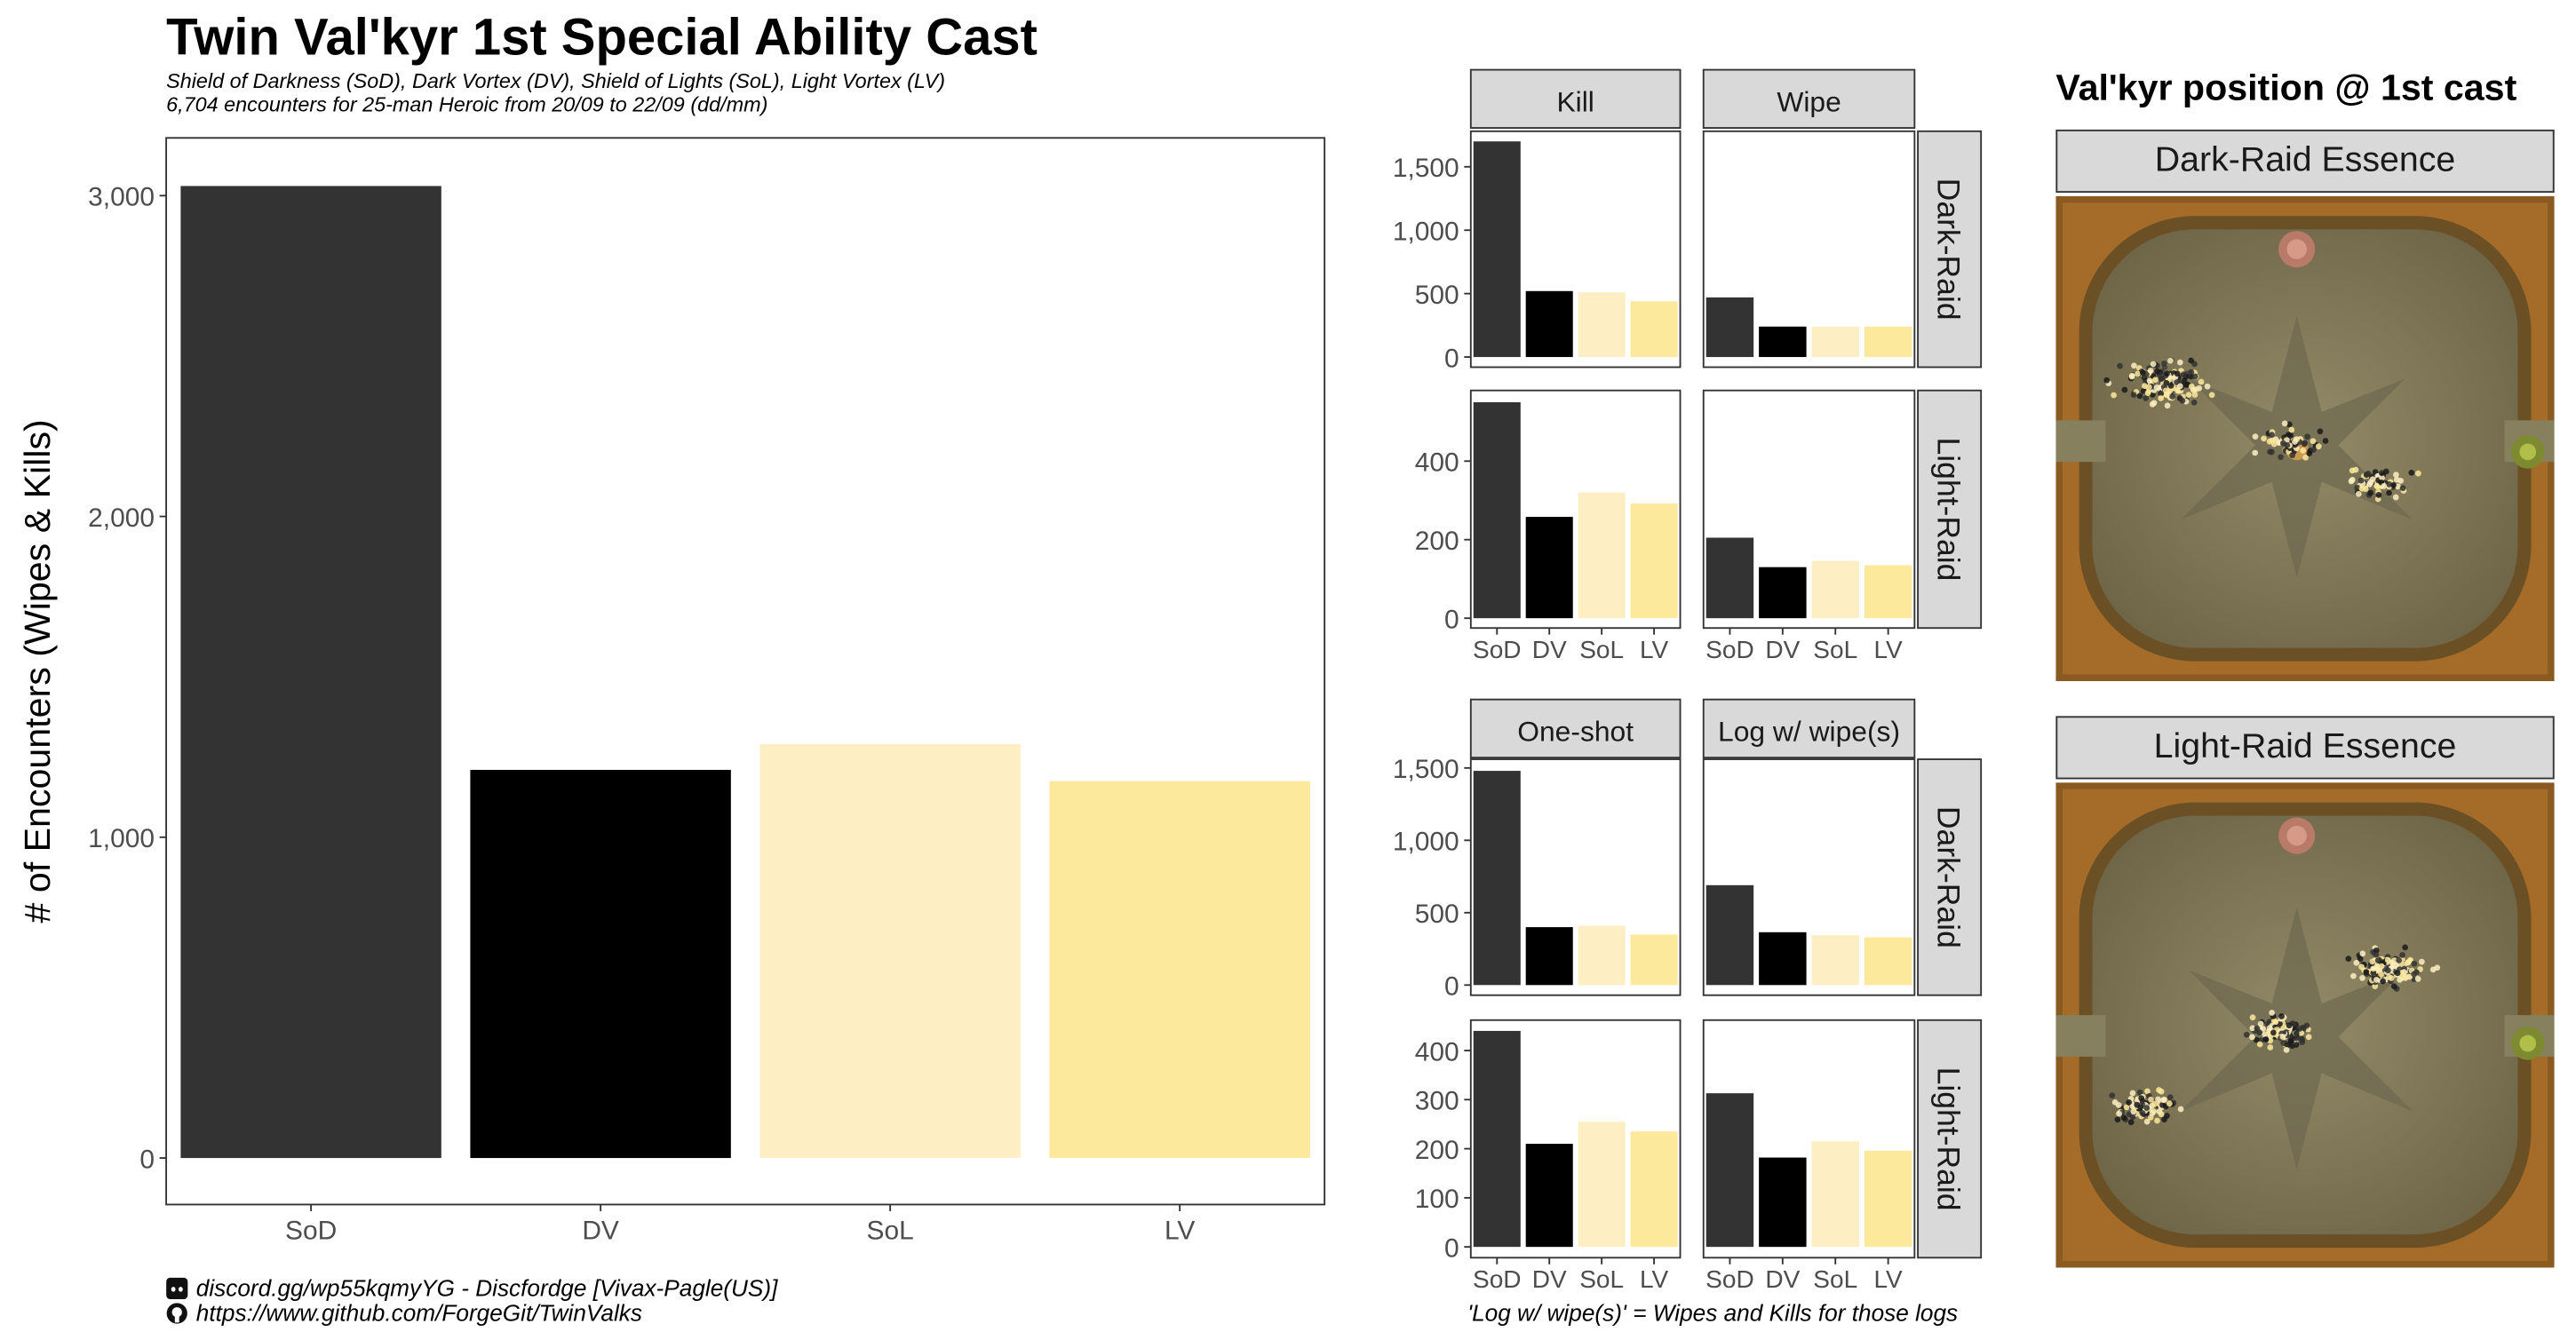 The height and width of the screenshot is (1332, 2576). What do you see at coordinates (1889, 1279) in the screenshot?
I see `facet-x-tick-label: LV` at bounding box center [1889, 1279].